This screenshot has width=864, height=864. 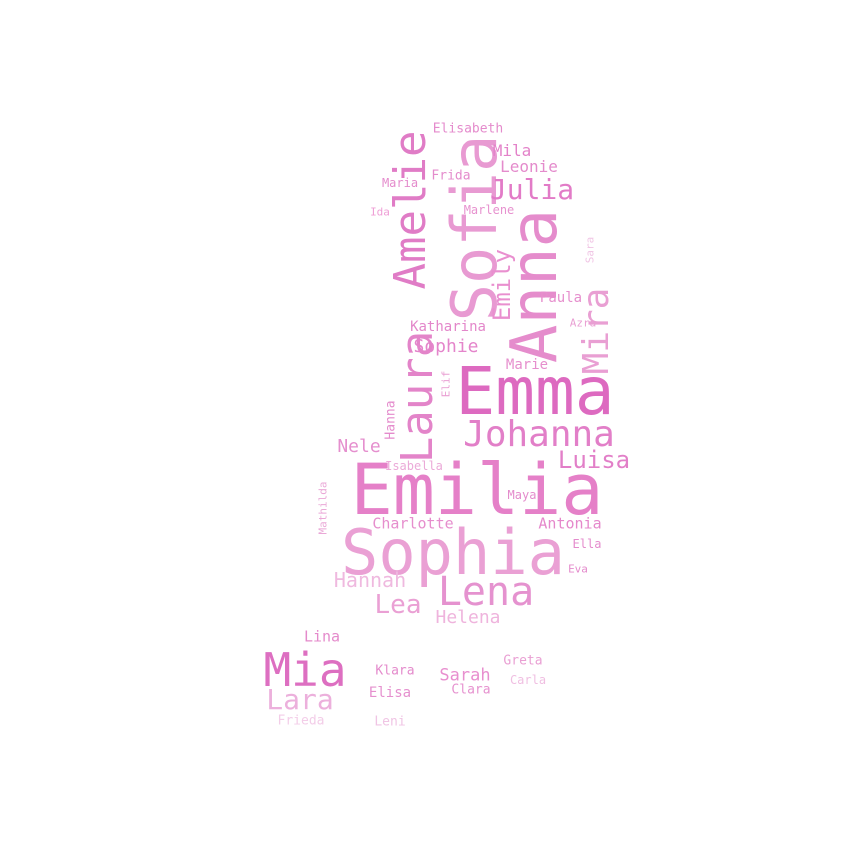 What do you see at coordinates (532, 189) in the screenshot?
I see `word-julia: Julia` at bounding box center [532, 189].